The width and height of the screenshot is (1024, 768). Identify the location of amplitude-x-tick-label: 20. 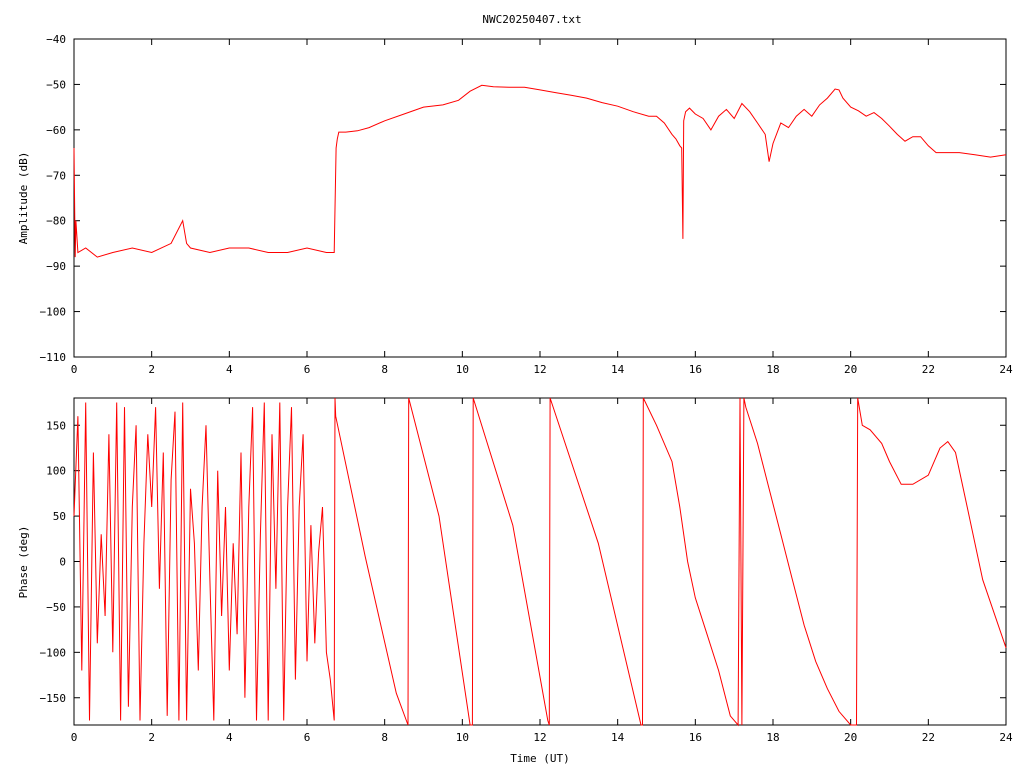
(850, 369).